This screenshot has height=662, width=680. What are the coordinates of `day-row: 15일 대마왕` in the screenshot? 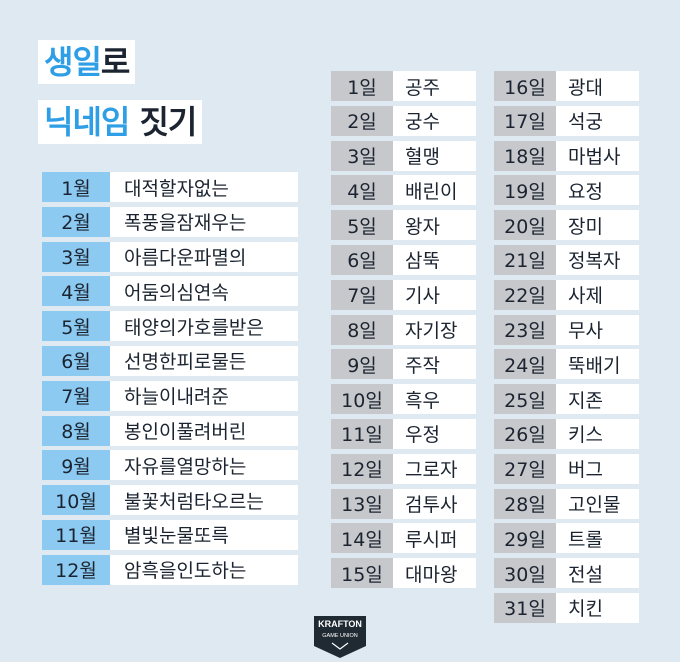 It's located at (403, 573).